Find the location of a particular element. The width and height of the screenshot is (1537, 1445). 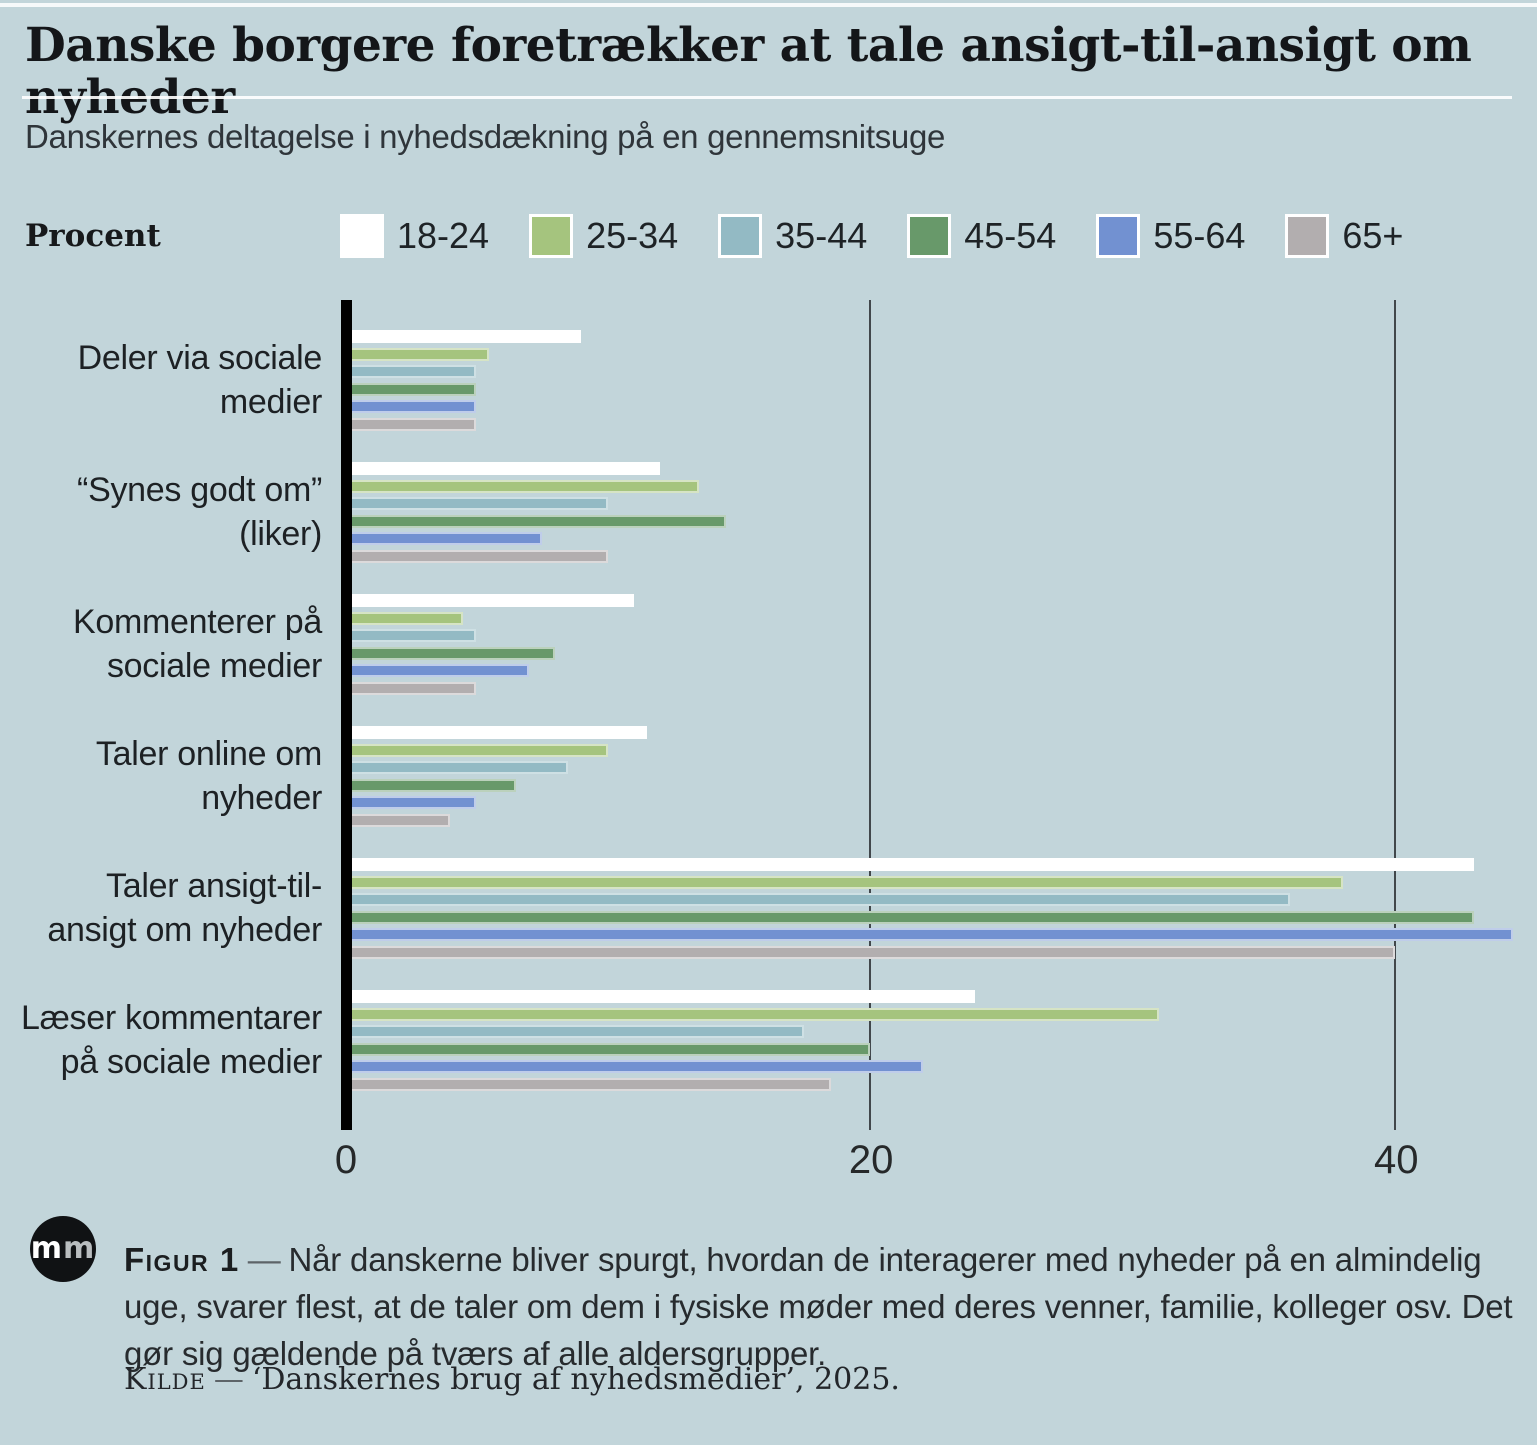

legend-item-65+: 65+ is located at coordinates (1344, 236).